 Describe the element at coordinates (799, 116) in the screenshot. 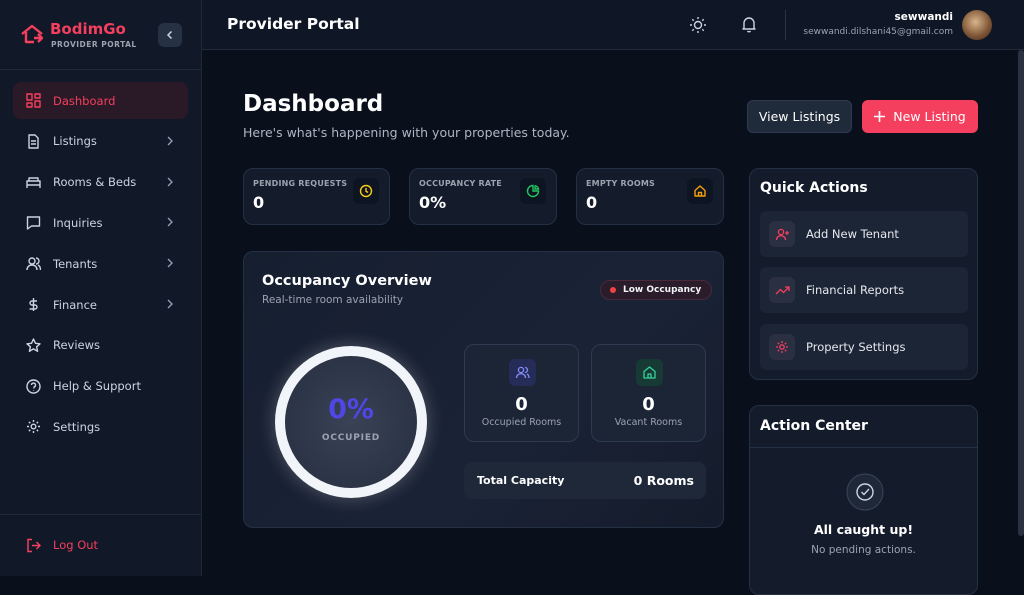

I see `view-listings-button: View Listings` at that location.